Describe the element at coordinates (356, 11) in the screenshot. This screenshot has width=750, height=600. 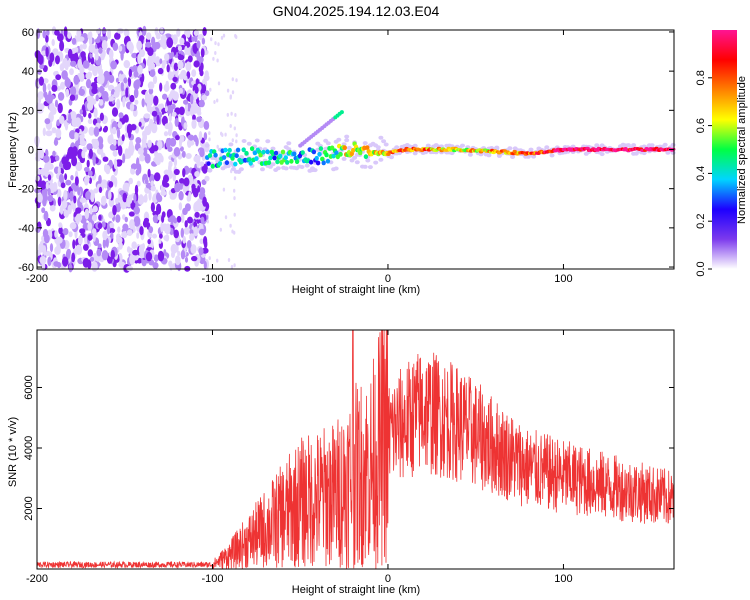
I see `figure-title: GN04.2025.194.12.03.E04` at that location.